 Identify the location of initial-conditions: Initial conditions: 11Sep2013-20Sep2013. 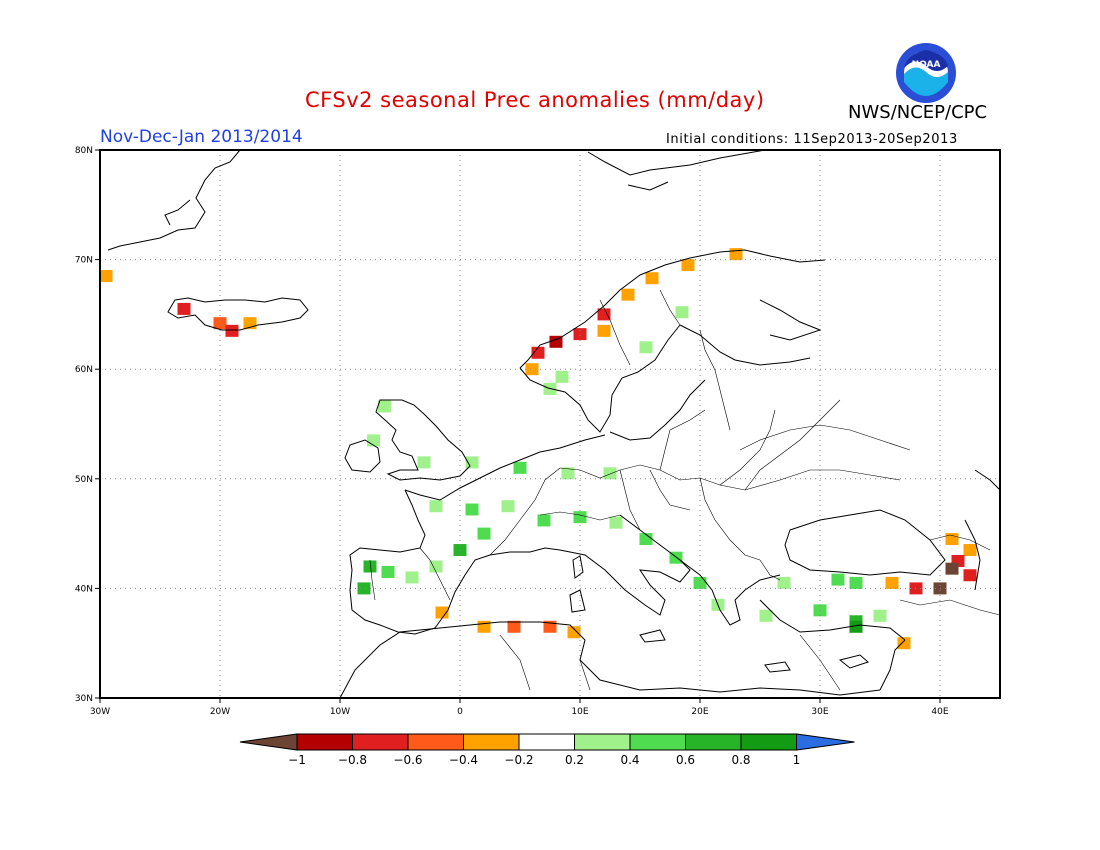
(812, 139).